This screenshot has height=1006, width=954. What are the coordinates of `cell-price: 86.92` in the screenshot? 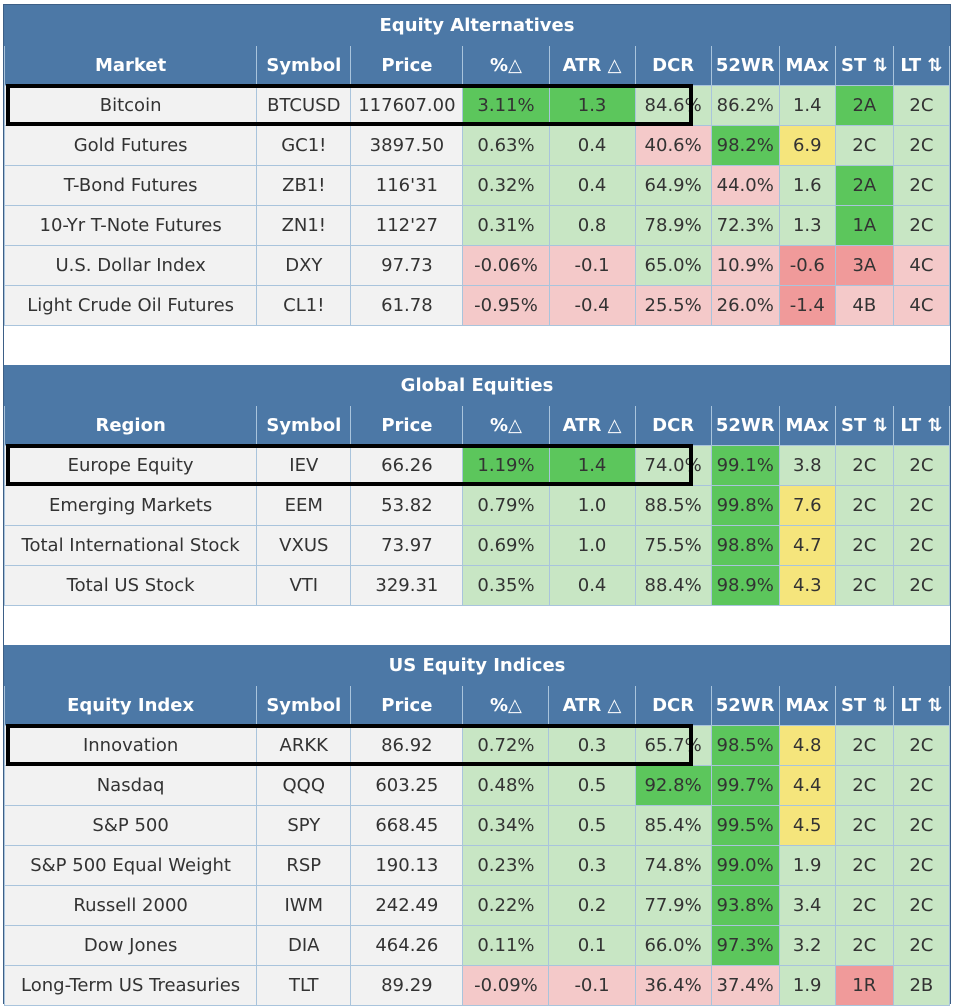 It's located at (407, 745).